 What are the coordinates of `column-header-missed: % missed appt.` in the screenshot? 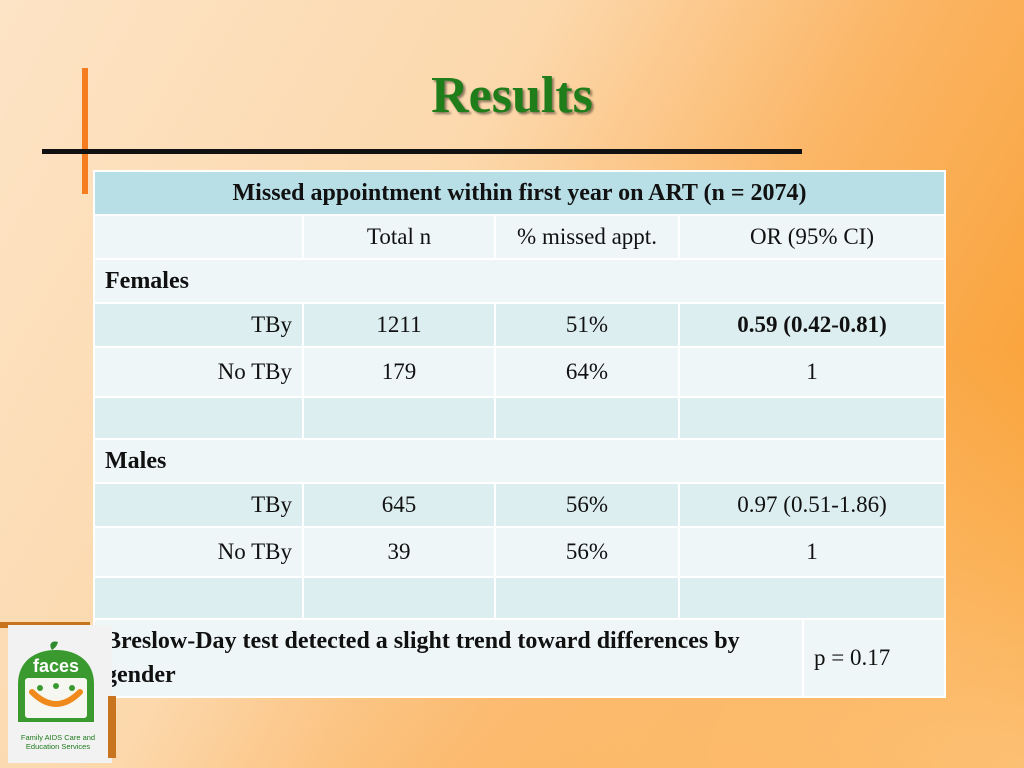 It's located at (587, 237).